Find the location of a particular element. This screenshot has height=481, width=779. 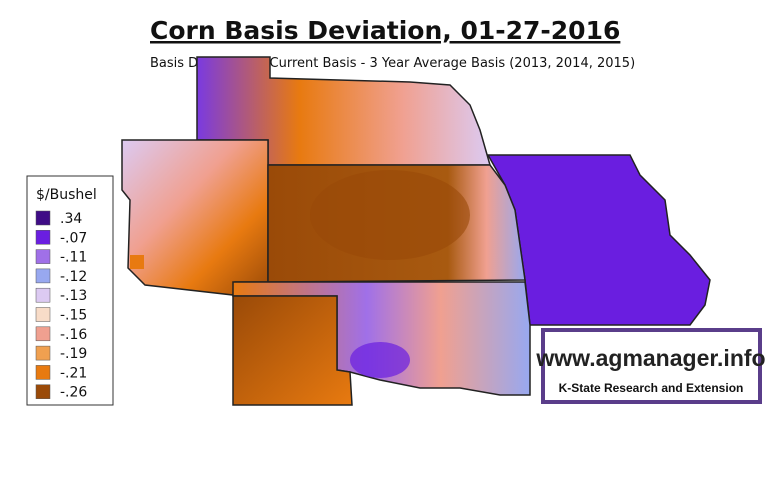

legend-label: -.13 is located at coordinates (73, 296).